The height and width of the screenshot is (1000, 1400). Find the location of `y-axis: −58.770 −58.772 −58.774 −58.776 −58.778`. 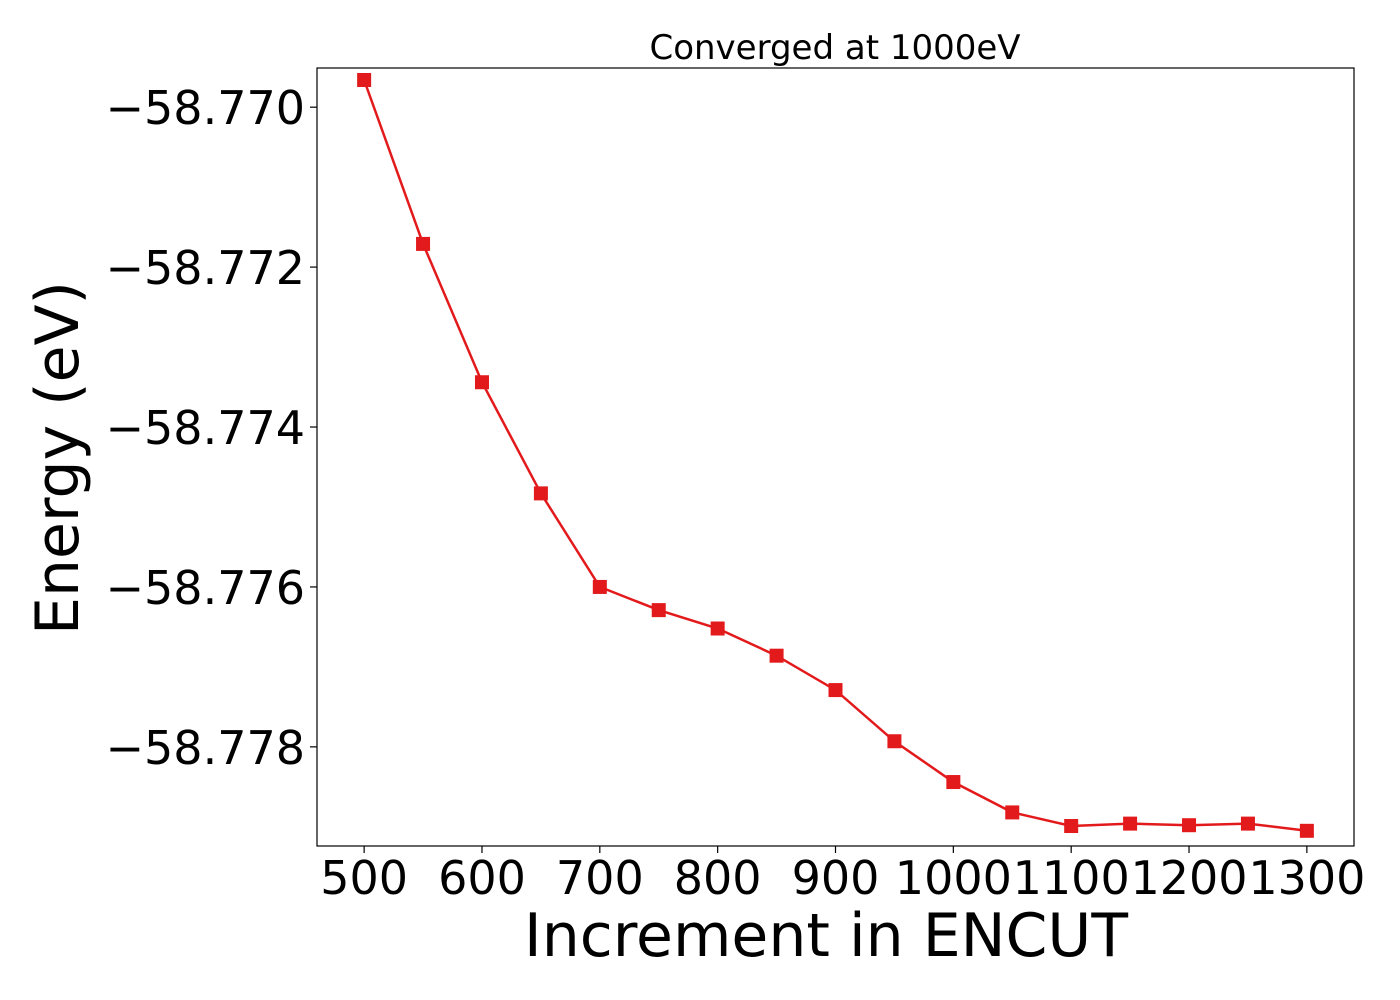

y-axis: −58.770 −58.772 −58.774 −58.776 −58.778 is located at coordinates (211, 428).